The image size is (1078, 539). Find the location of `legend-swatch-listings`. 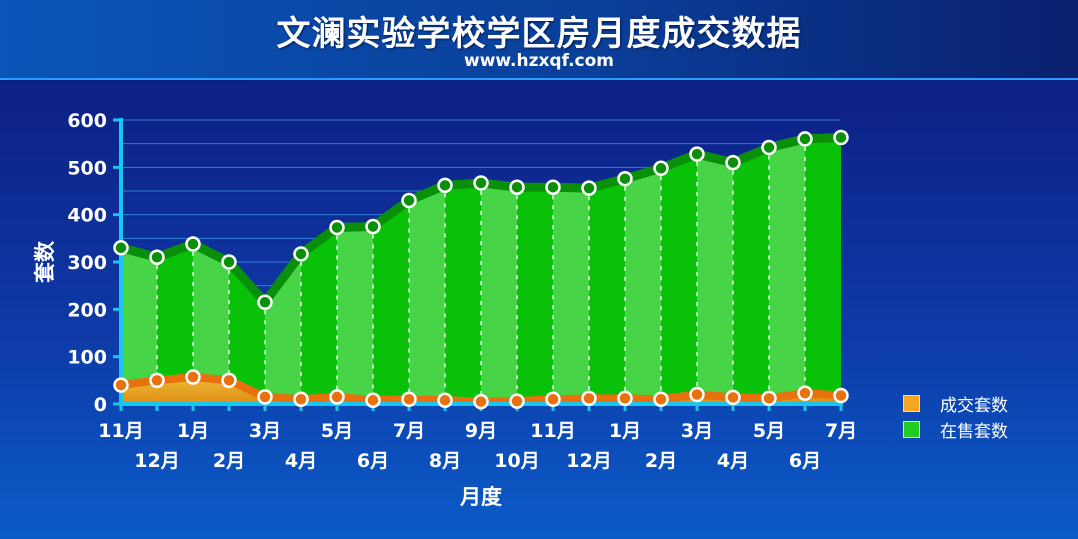

legend-swatch-listings is located at coordinates (911, 429).